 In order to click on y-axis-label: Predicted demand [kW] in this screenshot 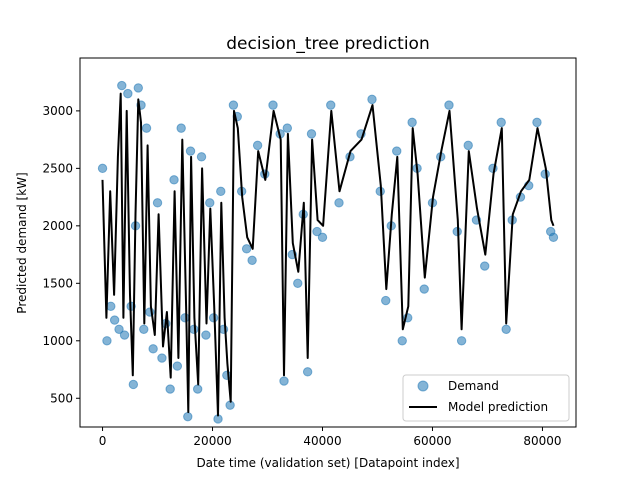, I will do `click(22, 242)`.